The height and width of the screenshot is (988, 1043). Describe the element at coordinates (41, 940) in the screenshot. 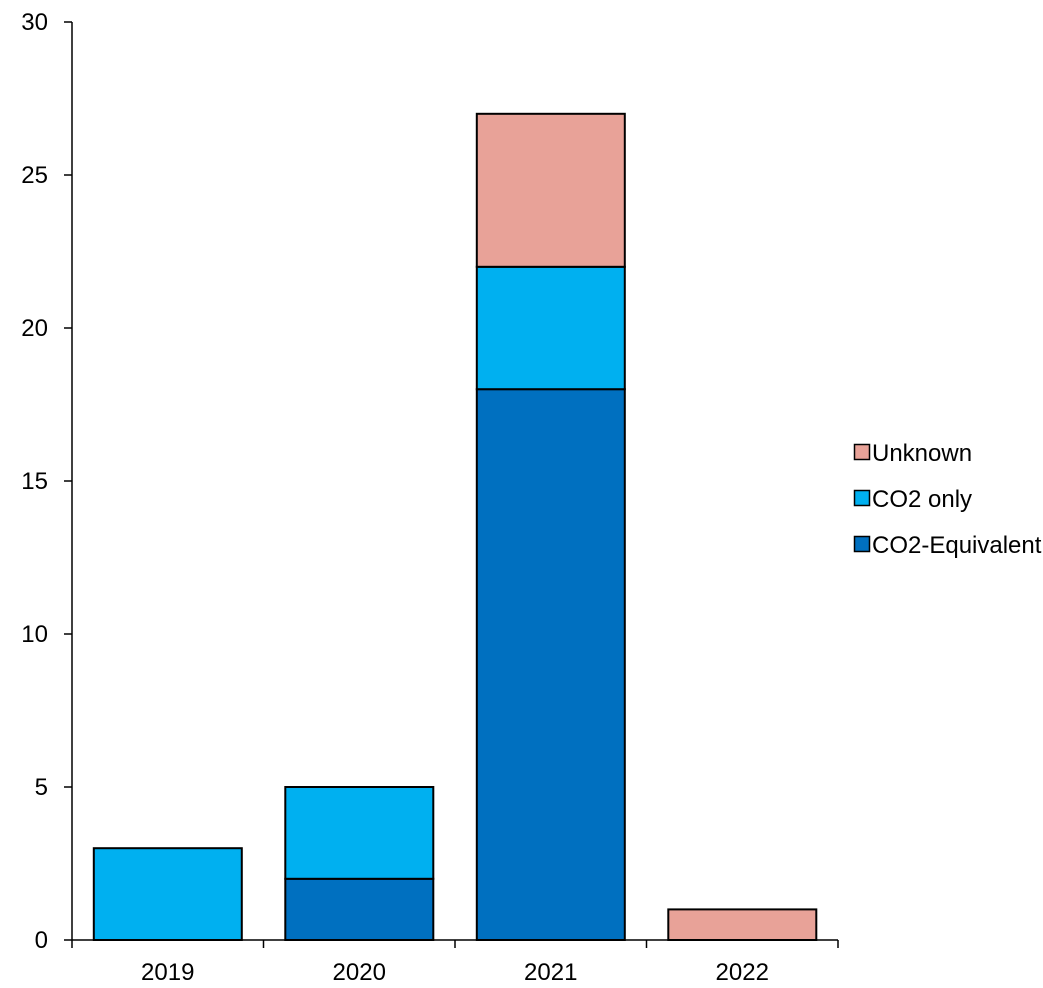

I see `y-tick-label: 0` at that location.